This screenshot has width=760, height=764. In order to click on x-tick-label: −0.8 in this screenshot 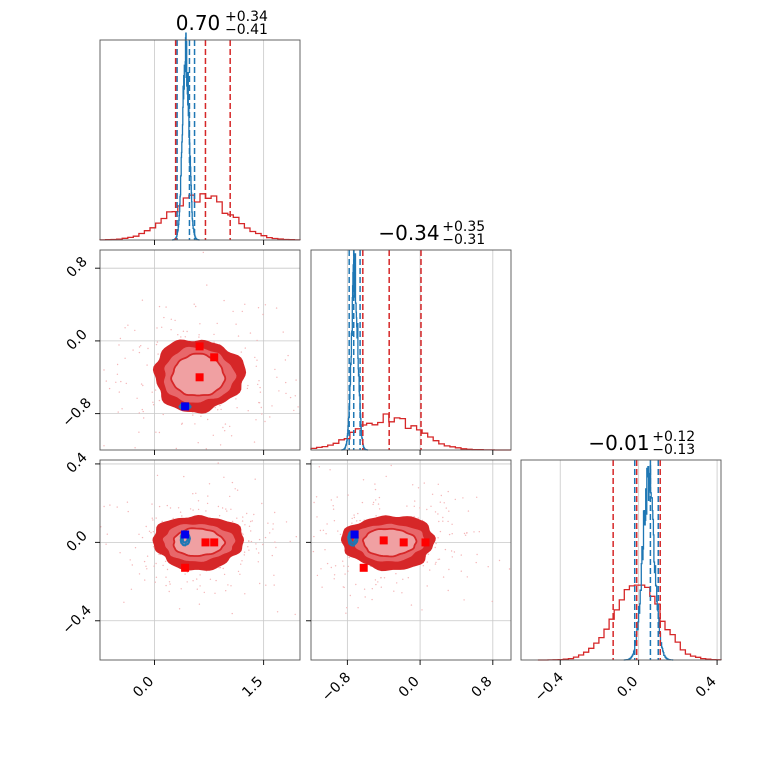, I will do `click(336, 686)`.